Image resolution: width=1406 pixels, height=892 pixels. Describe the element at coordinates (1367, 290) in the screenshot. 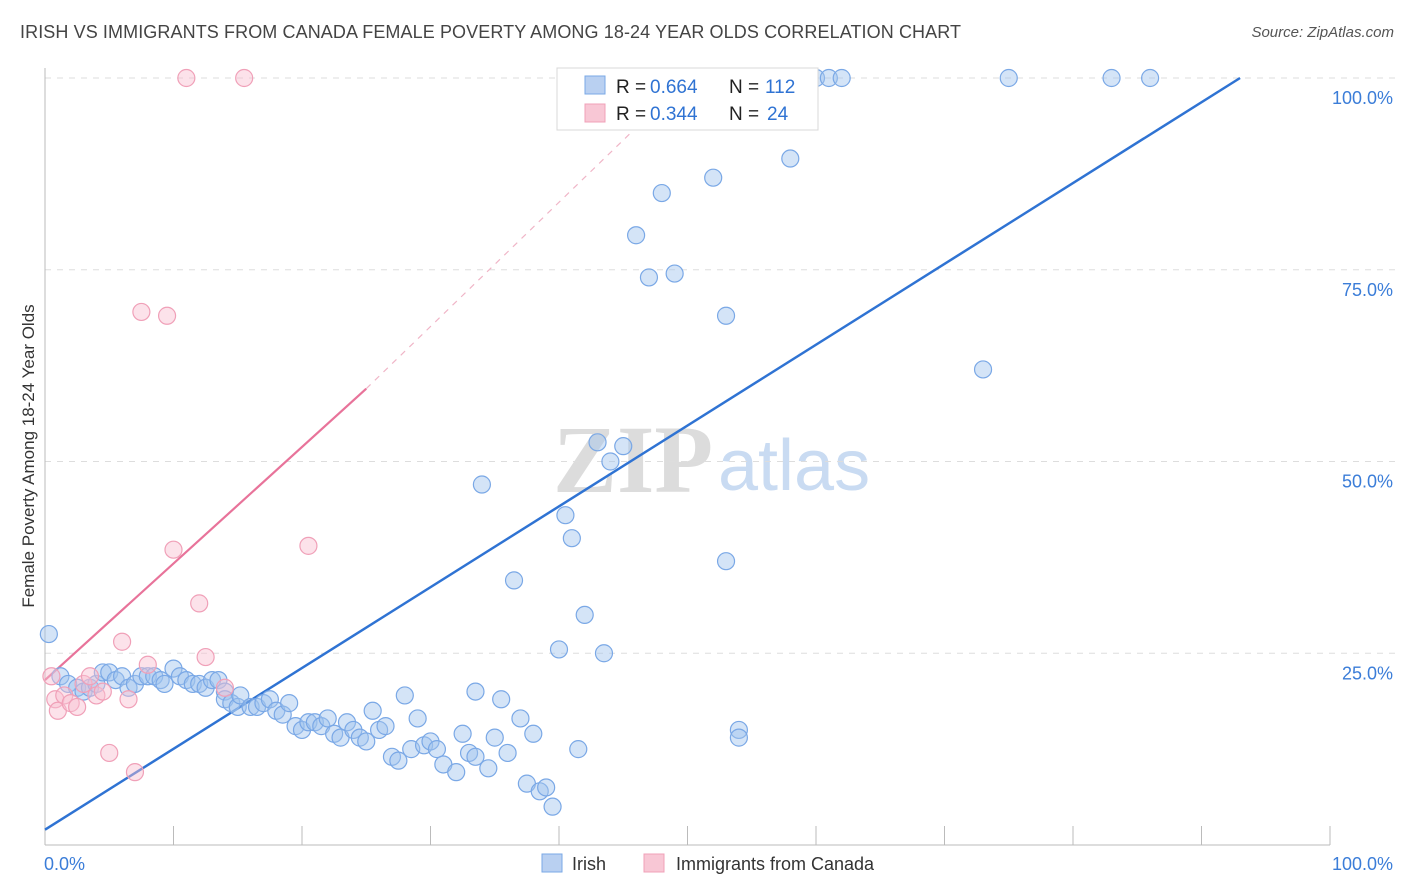

I see `y-tick-label: 75.0%` at that location.